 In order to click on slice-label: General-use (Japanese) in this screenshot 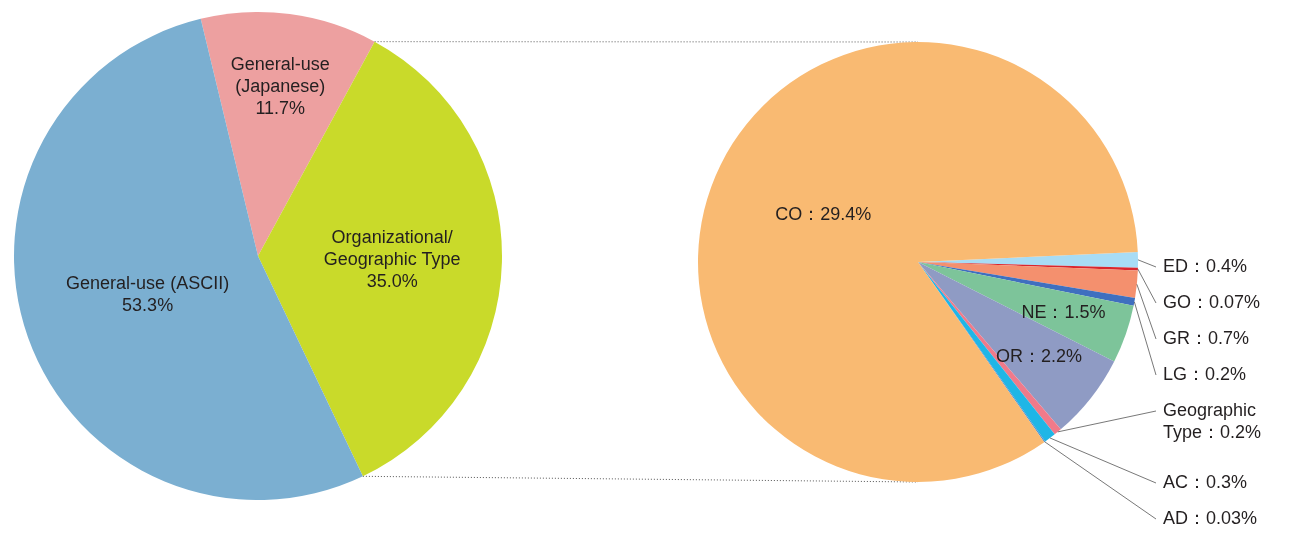, I will do `click(280, 74)`.